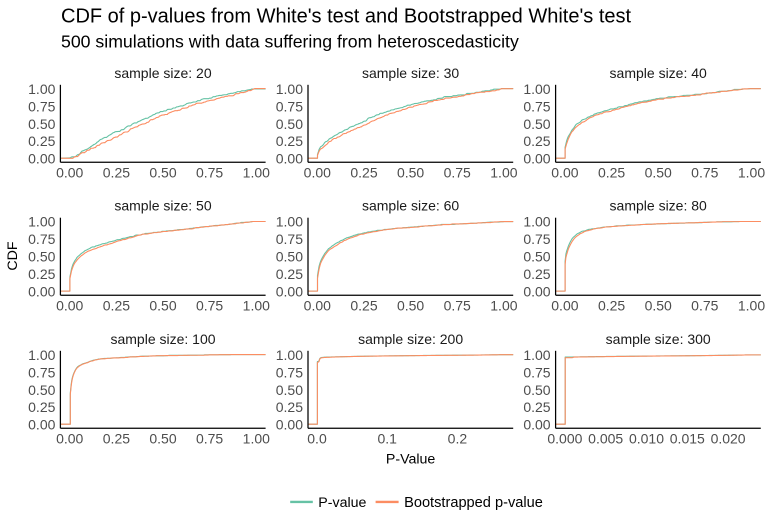 The image size is (768, 528). I want to click on svg-text: 0.2, so click(458, 439).